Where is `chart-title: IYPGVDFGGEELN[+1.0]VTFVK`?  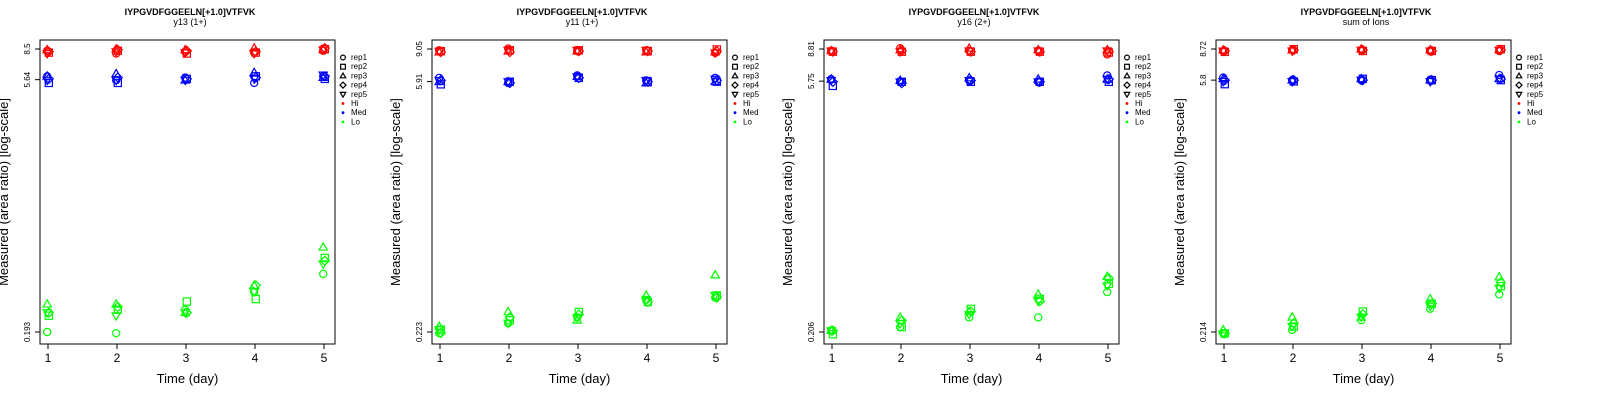
chart-title: IYPGVDFGGEELN[+1.0]VTFVK is located at coordinates (582, 12).